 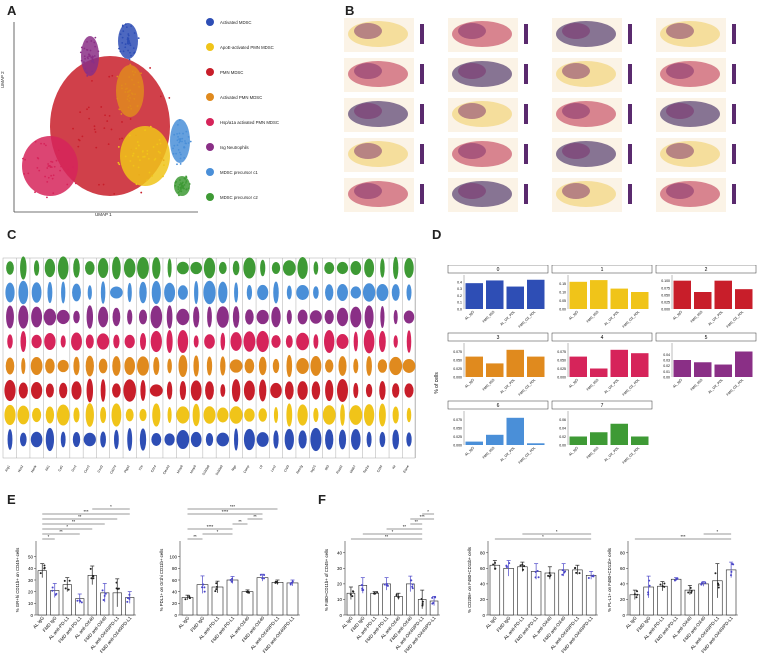 I want to click on gene-label: Kit, so click(x=393, y=466).